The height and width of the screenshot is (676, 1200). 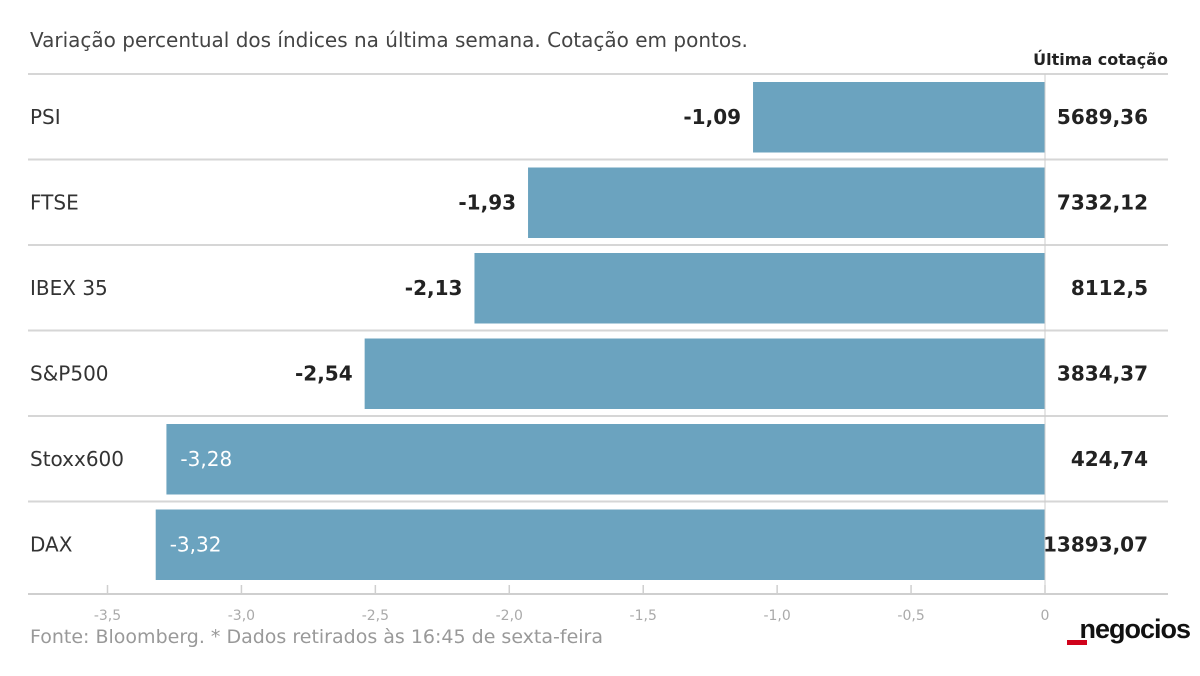 I want to click on x-tick-label: -3,5, so click(x=107, y=616).